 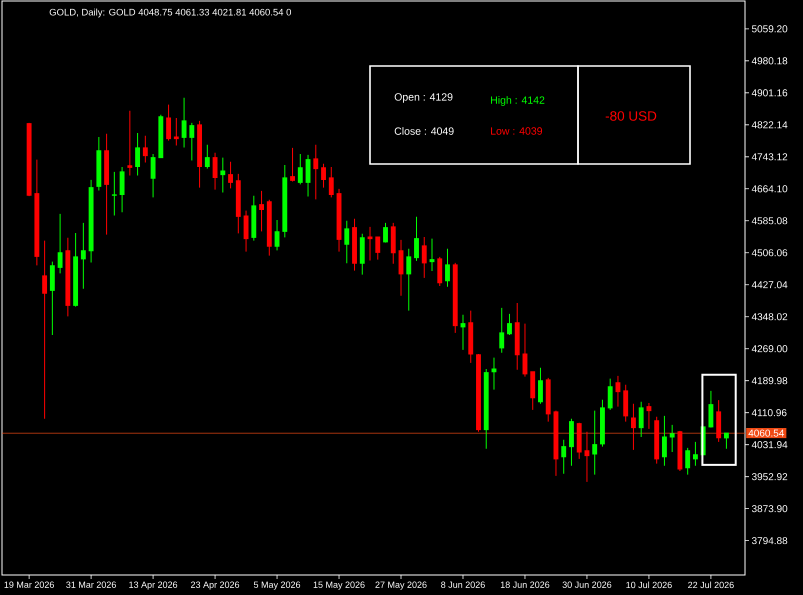 I want to click on annotation: Open : 4129, so click(x=423, y=98).